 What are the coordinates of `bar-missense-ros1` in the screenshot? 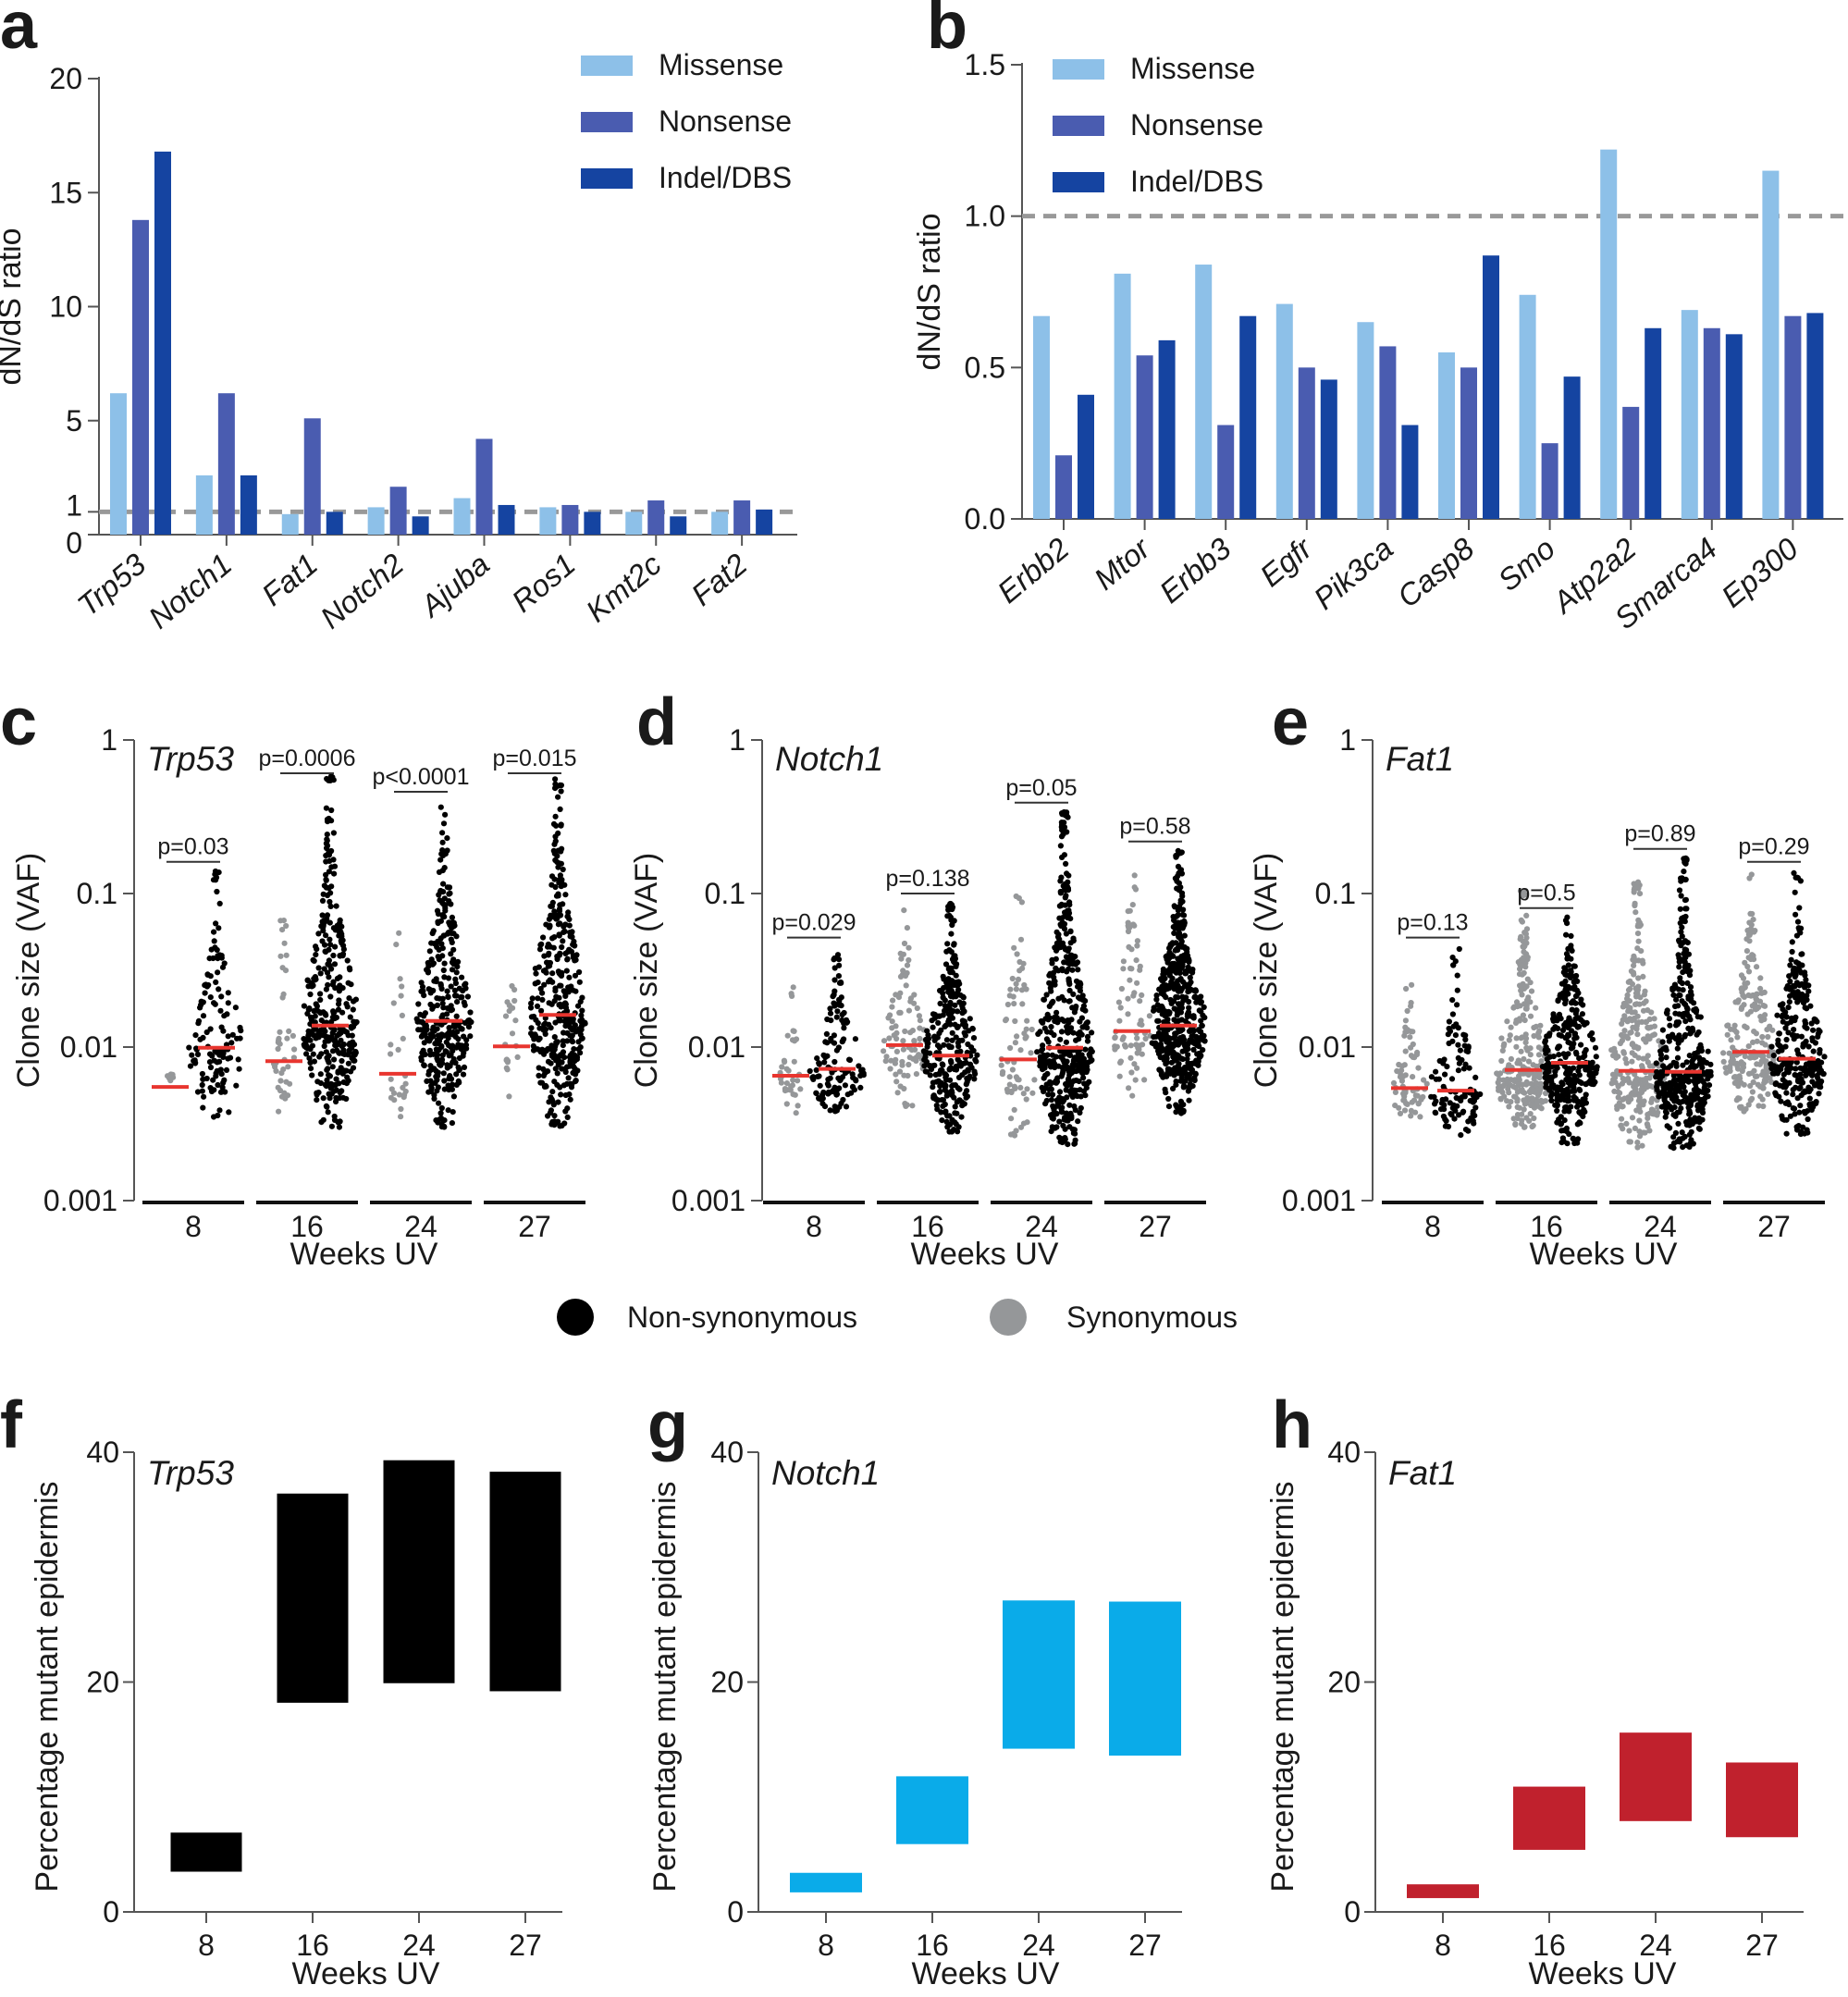 It's located at (548, 521).